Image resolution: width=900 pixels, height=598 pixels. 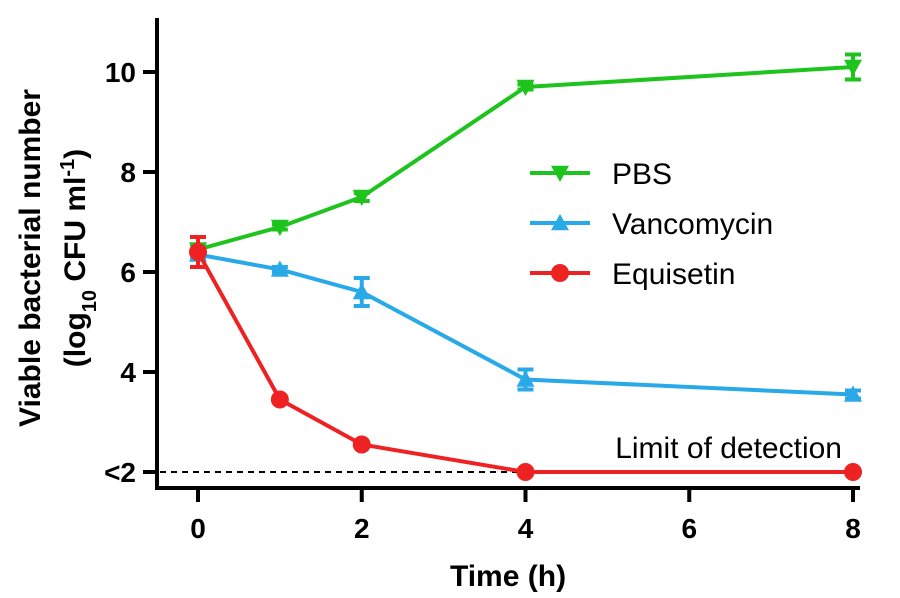 I want to click on x-ticks: 0 2 4 6 8, so click(x=525, y=516).